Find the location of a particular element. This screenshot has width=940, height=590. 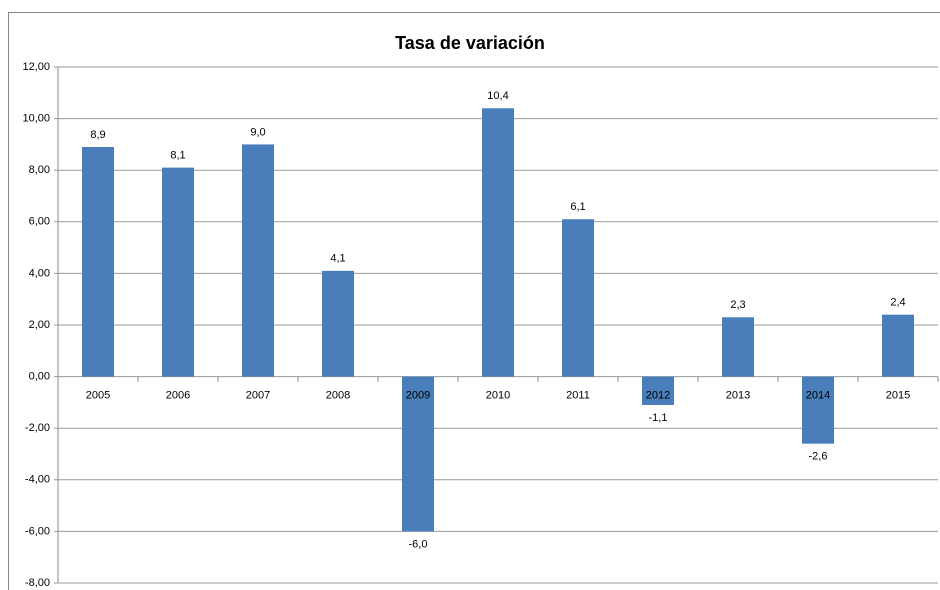

value-label: 2,3 is located at coordinates (737, 305).